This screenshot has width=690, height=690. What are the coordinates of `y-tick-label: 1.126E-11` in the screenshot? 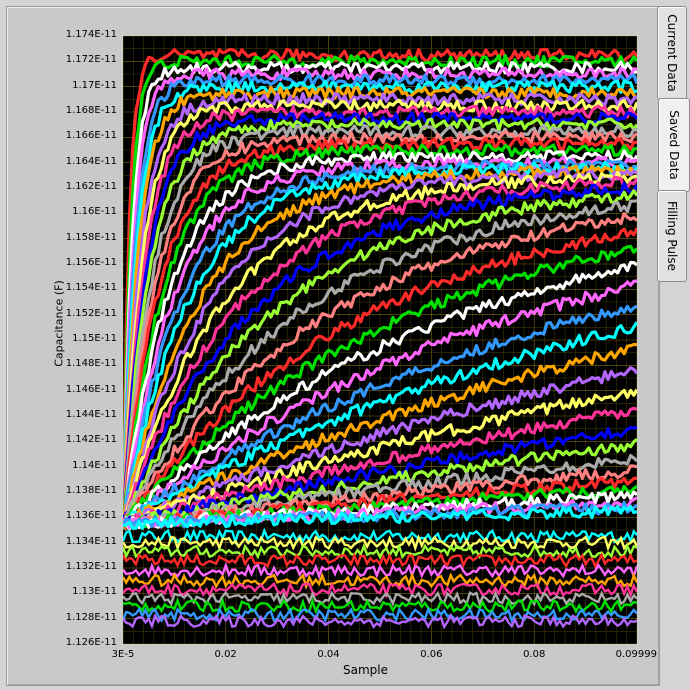 It's located at (91, 642).